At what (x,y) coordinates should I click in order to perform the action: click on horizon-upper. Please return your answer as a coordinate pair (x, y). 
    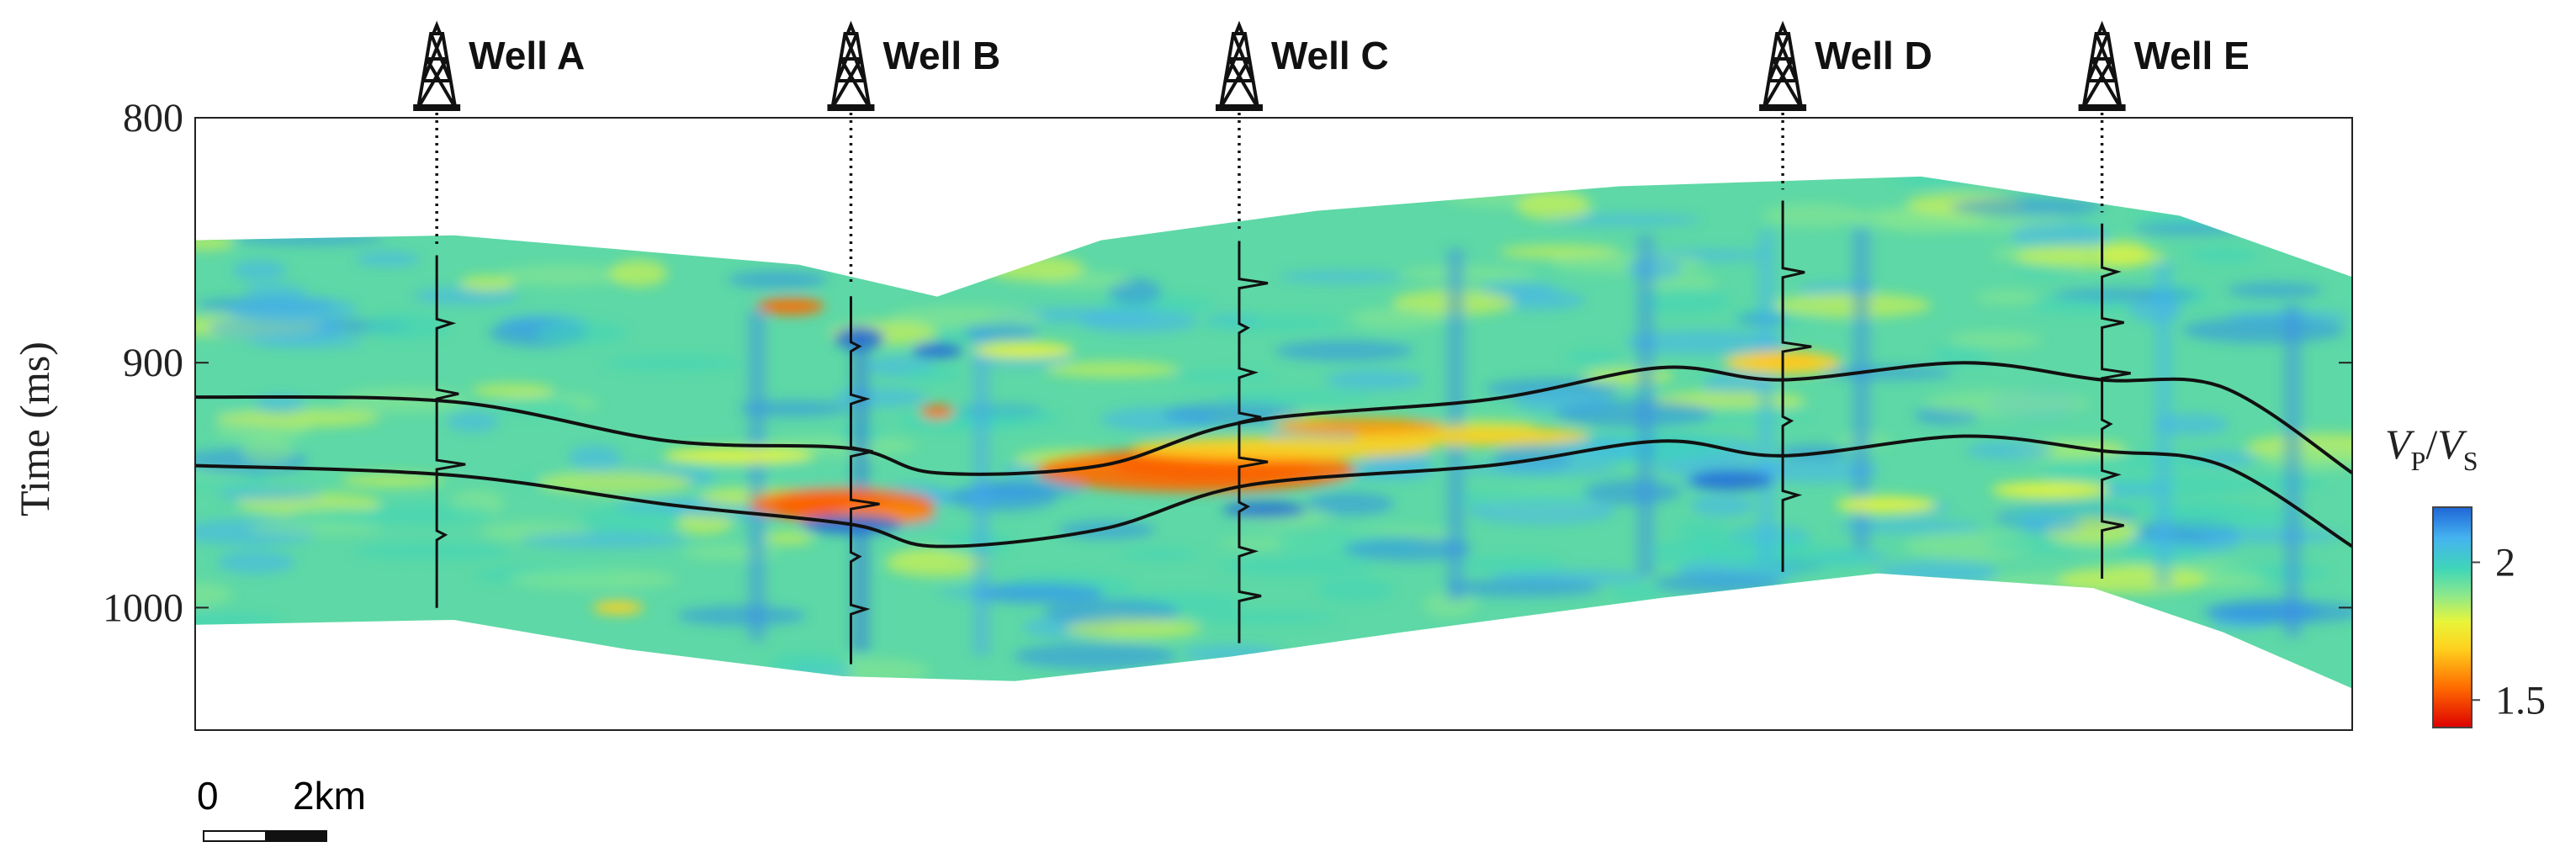
    Looking at the image, I should click on (1274, 418).